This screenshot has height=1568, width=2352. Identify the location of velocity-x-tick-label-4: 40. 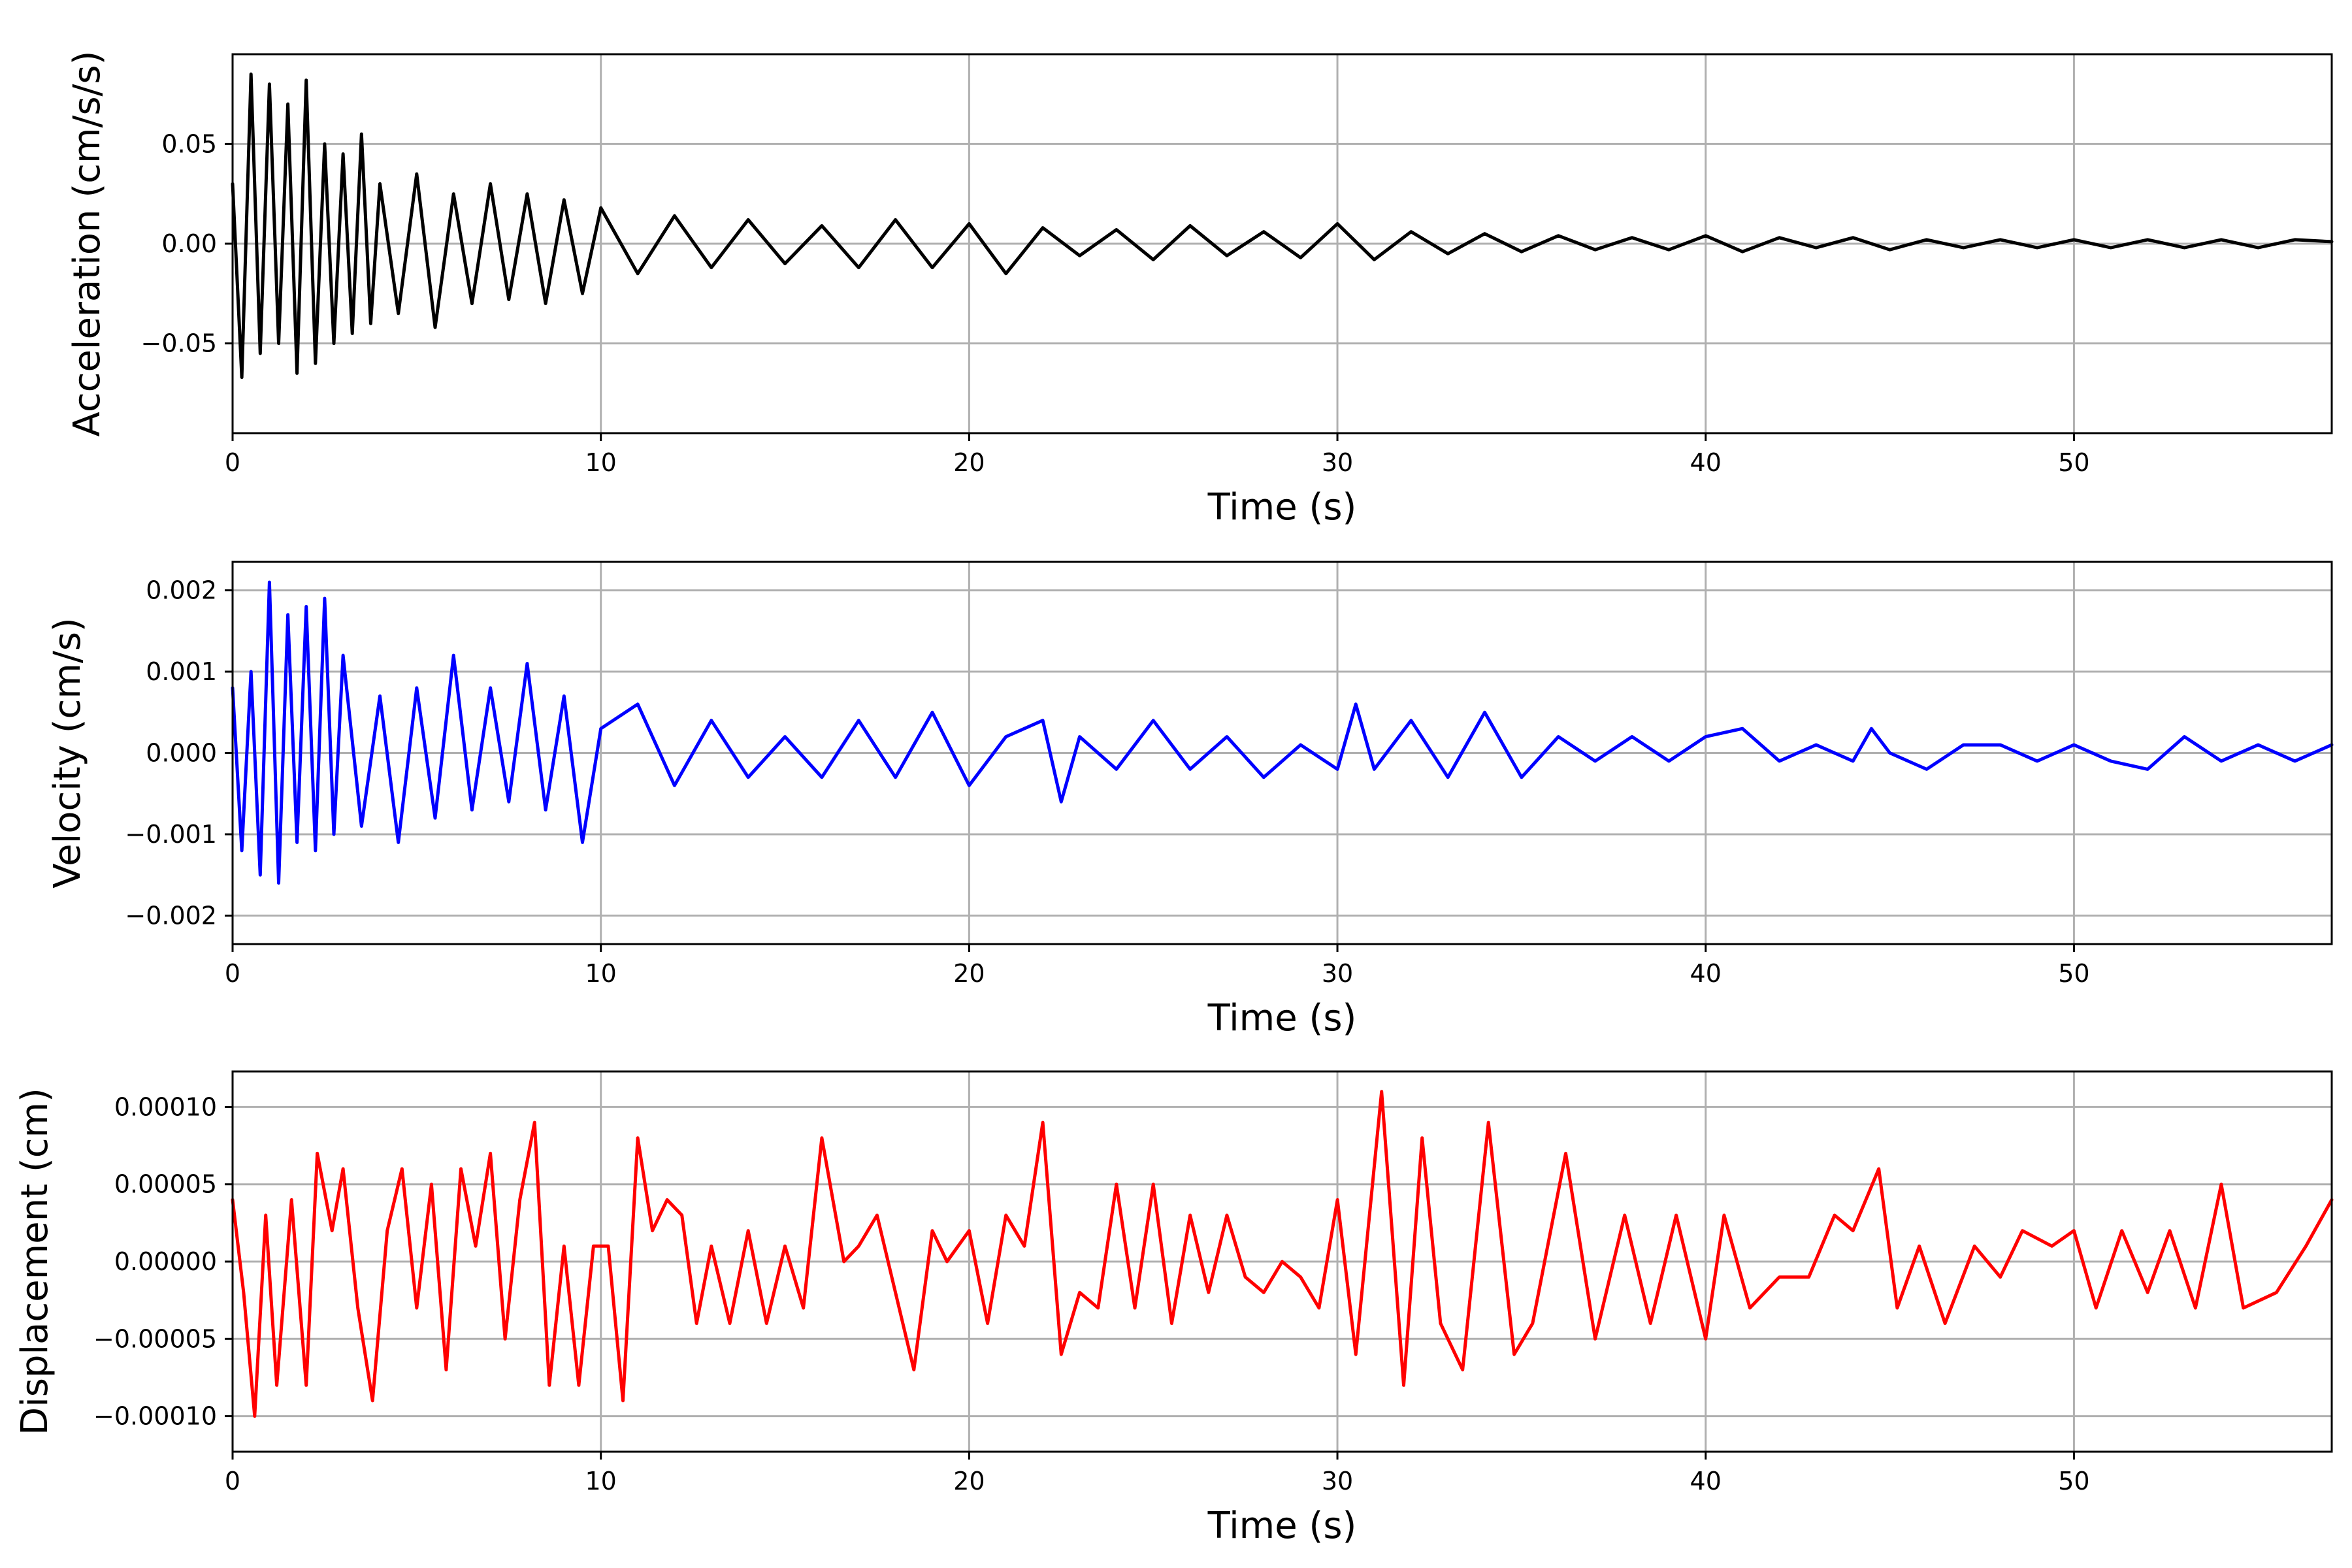
(1706, 973).